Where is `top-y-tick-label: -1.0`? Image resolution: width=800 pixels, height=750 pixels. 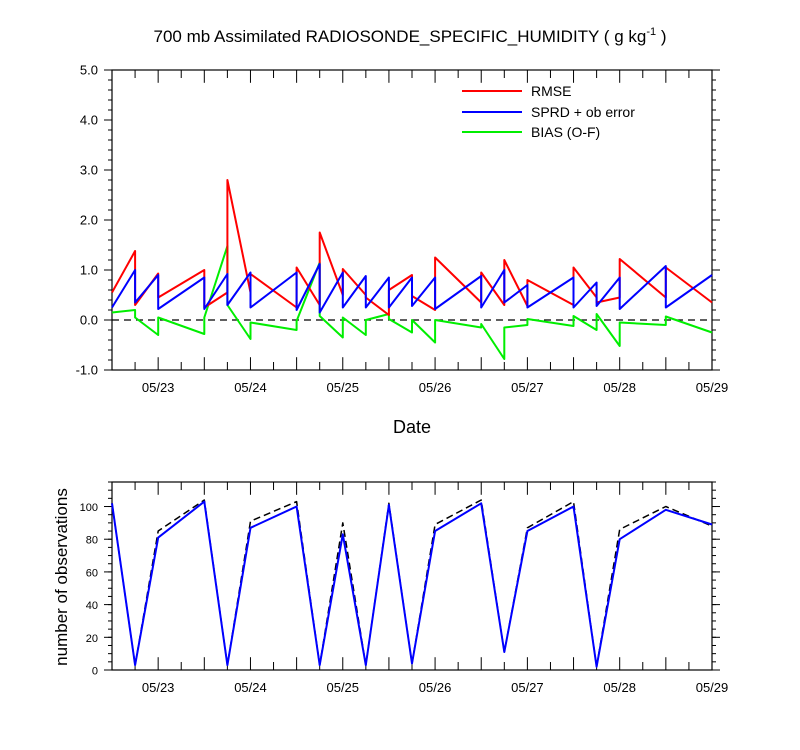 top-y-tick-label: -1.0 is located at coordinates (87, 370).